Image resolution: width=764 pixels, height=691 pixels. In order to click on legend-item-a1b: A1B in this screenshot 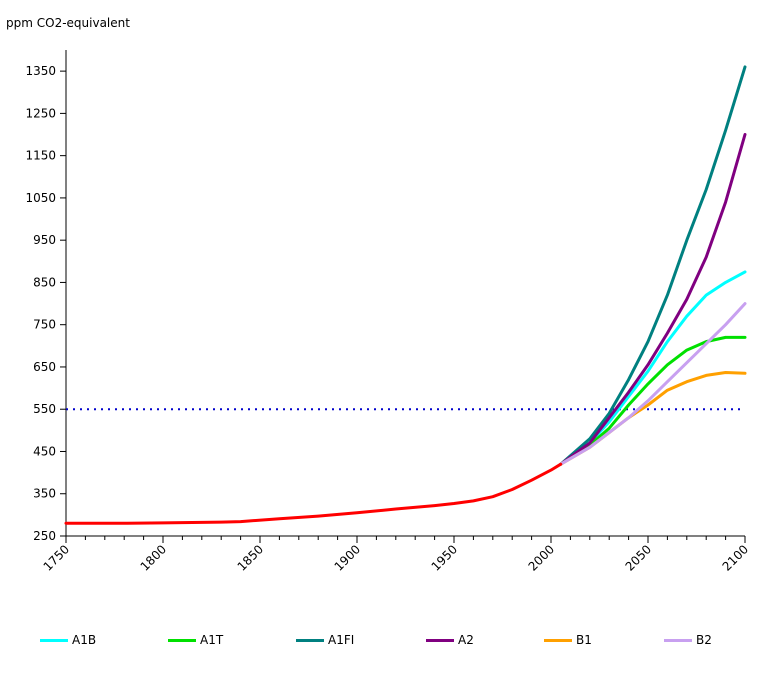, I will do `click(68, 640)`.